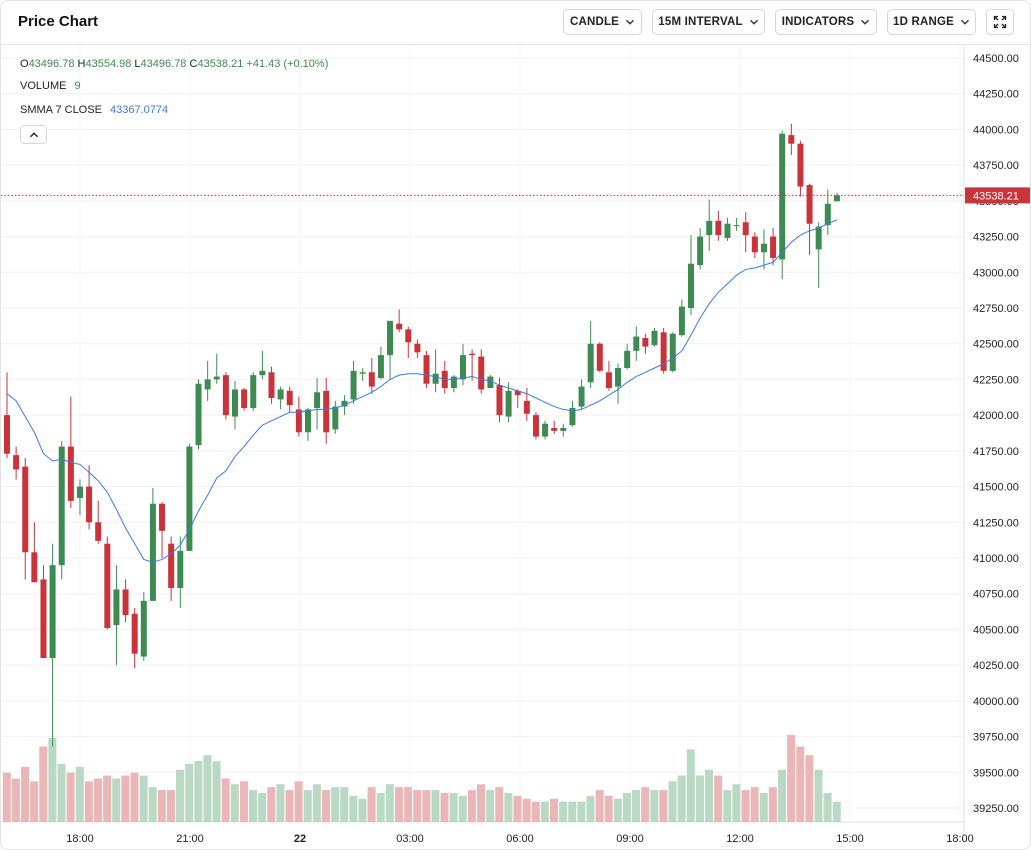 This screenshot has height=850, width=1031. Describe the element at coordinates (931, 22) in the screenshot. I see `range-dropdown: 1D RANGE` at that location.